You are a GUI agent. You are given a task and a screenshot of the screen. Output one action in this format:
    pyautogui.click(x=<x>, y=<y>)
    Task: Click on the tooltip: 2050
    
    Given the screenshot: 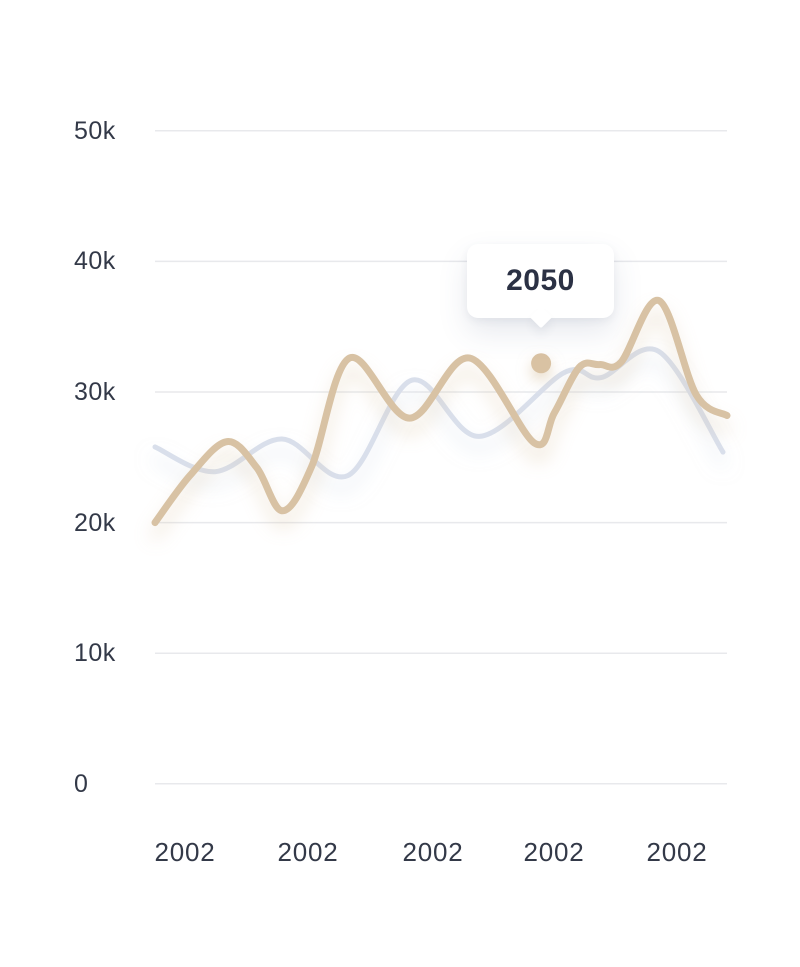 What is the action you would take?
    pyautogui.click(x=540, y=286)
    